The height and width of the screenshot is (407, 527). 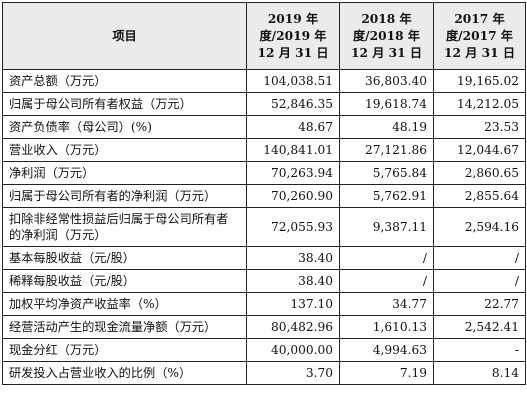 What do you see at coordinates (124, 36) in the screenshot?
I see `header-item: 项目` at bounding box center [124, 36].